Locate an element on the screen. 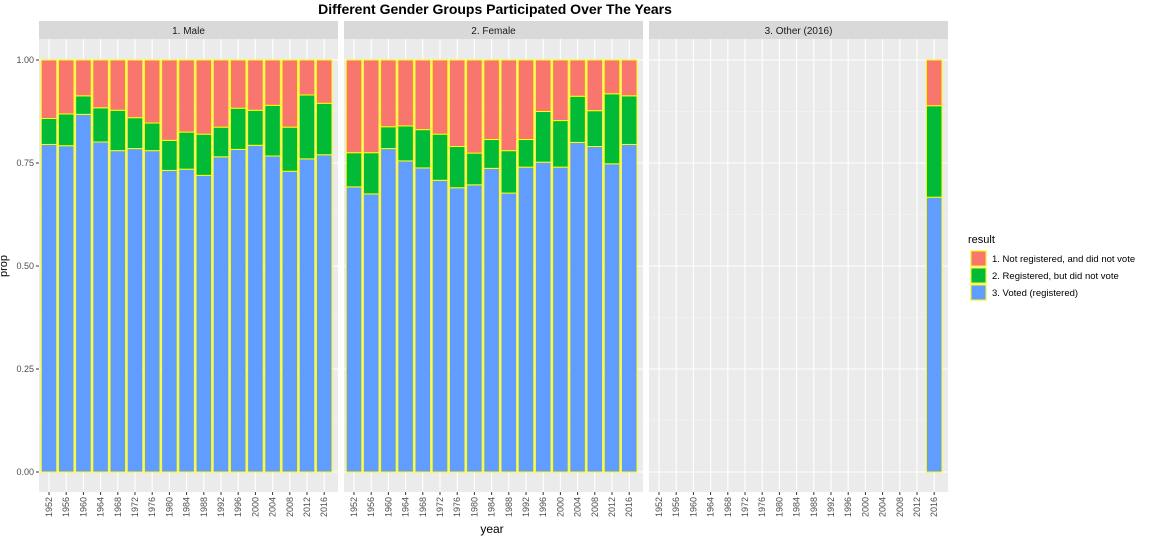  y-axis: 0.00 0.25 0.50 0.75 1.00 is located at coordinates (27, 266).